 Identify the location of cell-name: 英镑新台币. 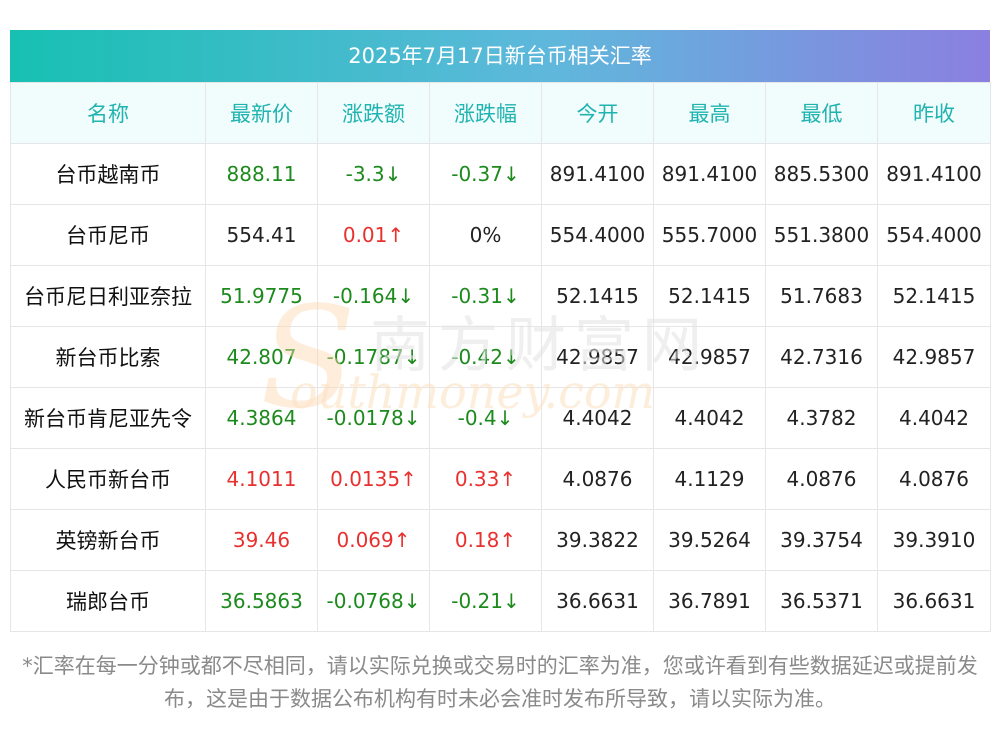
(108, 540).